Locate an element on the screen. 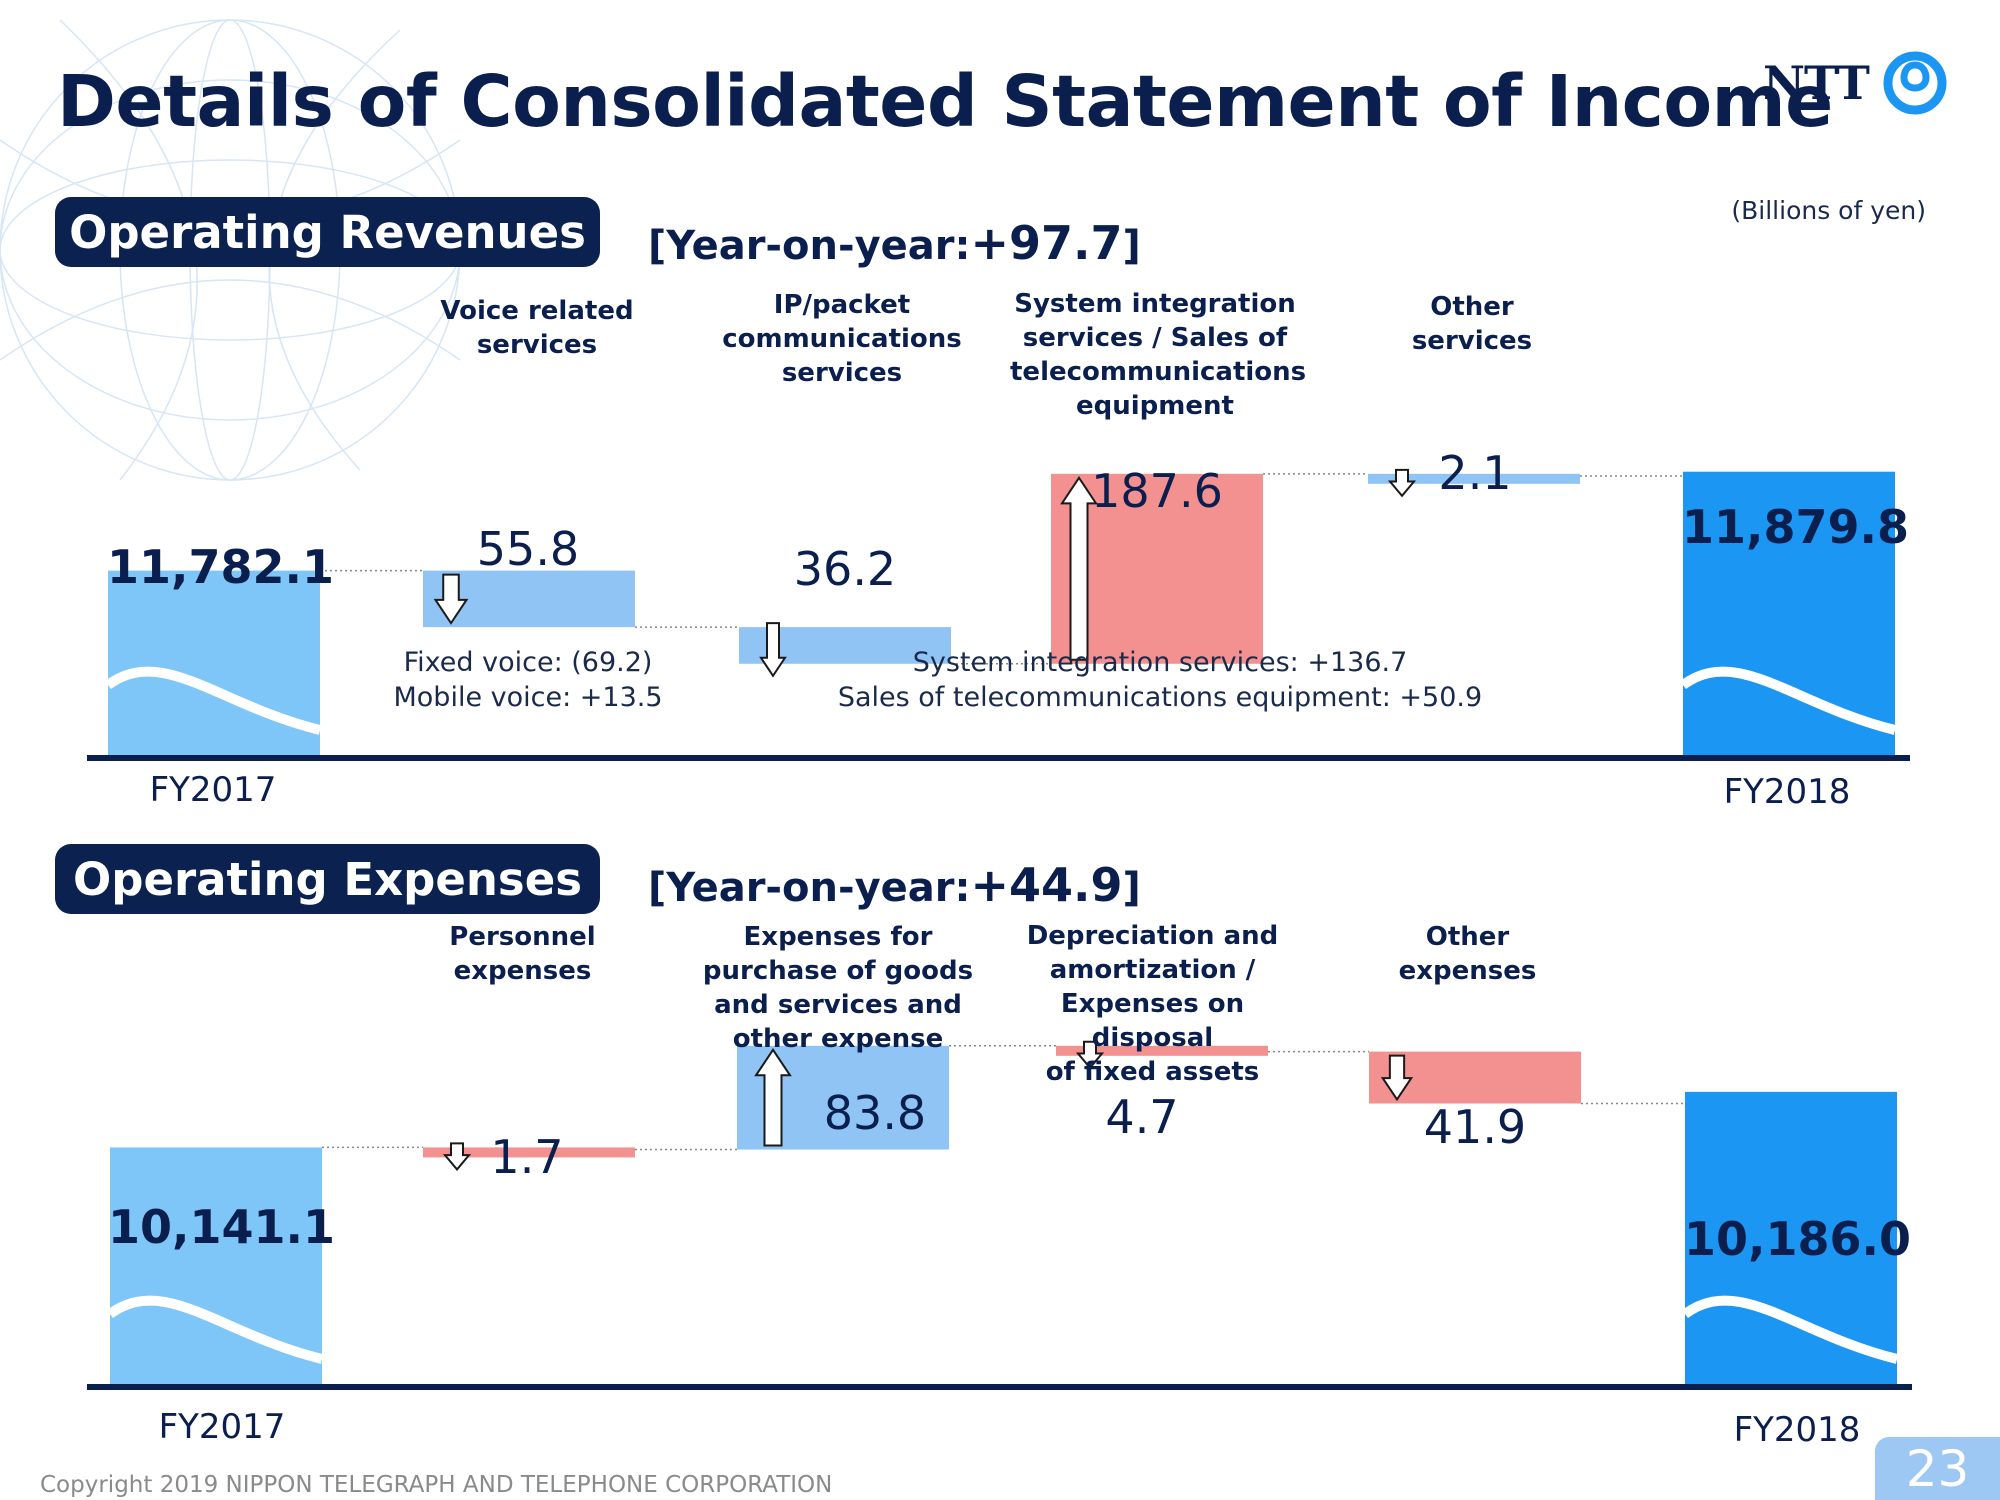 The height and width of the screenshot is (1500, 2000). revenues-yoy-prefix: [Year-on-year: is located at coordinates (809, 246).